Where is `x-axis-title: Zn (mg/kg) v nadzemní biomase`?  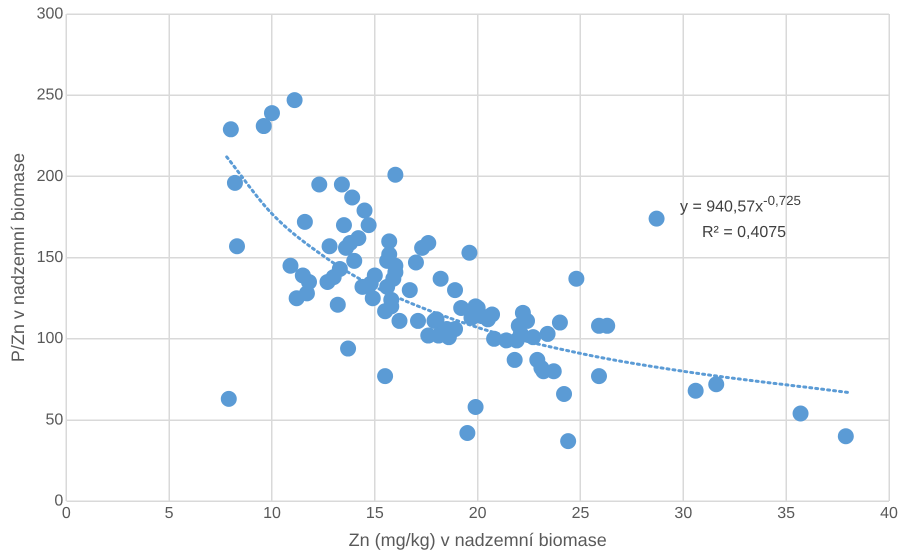 x-axis-title: Zn (mg/kg) v nadzemní biomase is located at coordinates (477, 540).